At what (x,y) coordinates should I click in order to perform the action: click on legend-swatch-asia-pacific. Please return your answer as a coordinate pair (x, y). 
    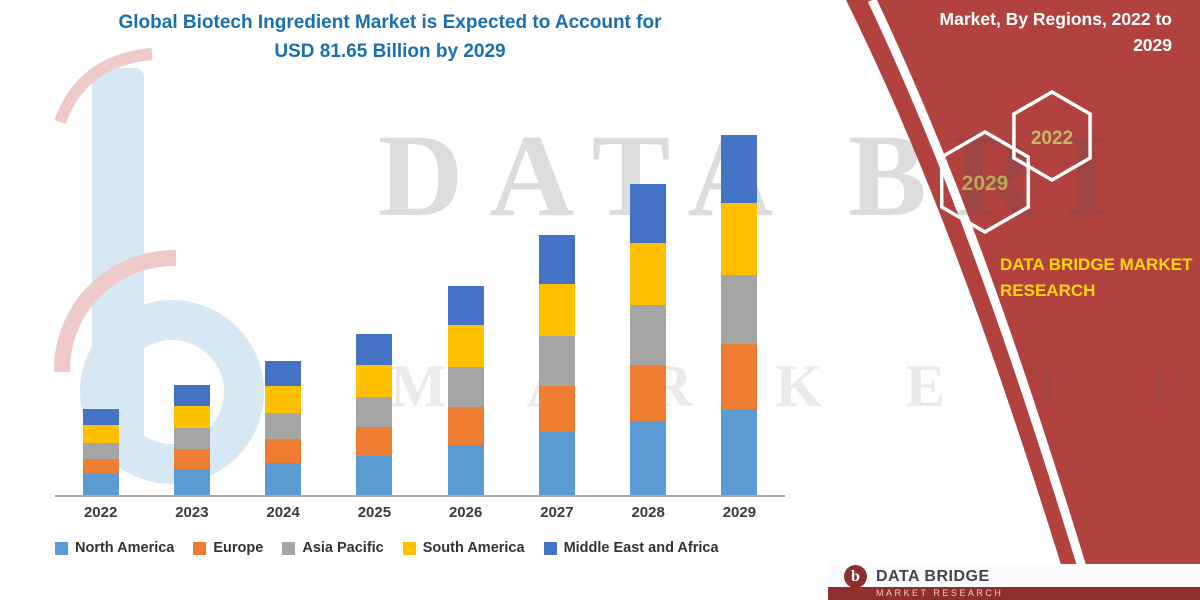
    Looking at the image, I should click on (289, 548).